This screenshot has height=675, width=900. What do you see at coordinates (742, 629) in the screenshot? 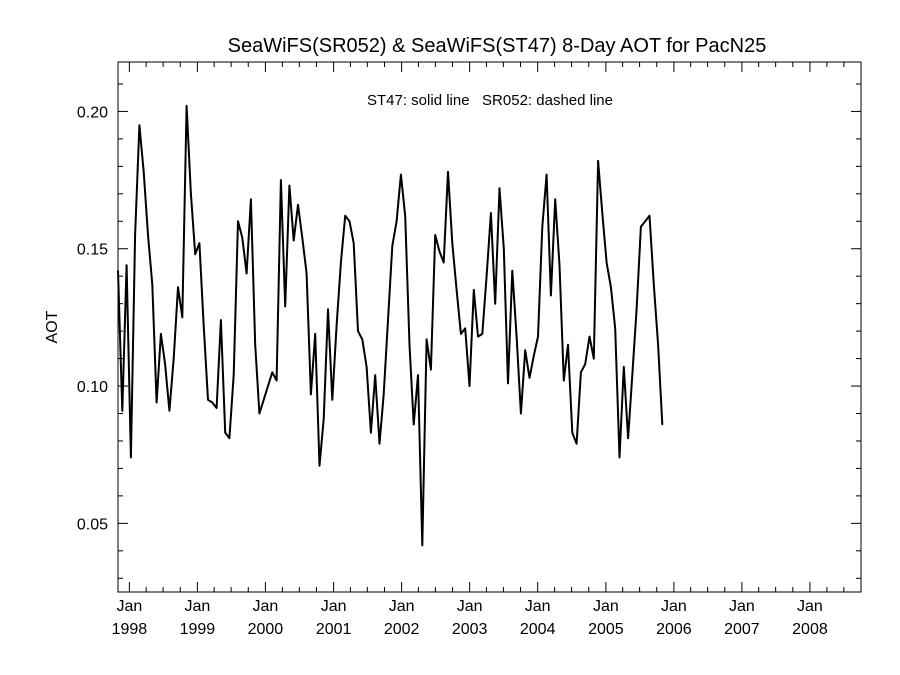
I see `x-tick-year-label: 2007` at bounding box center [742, 629].